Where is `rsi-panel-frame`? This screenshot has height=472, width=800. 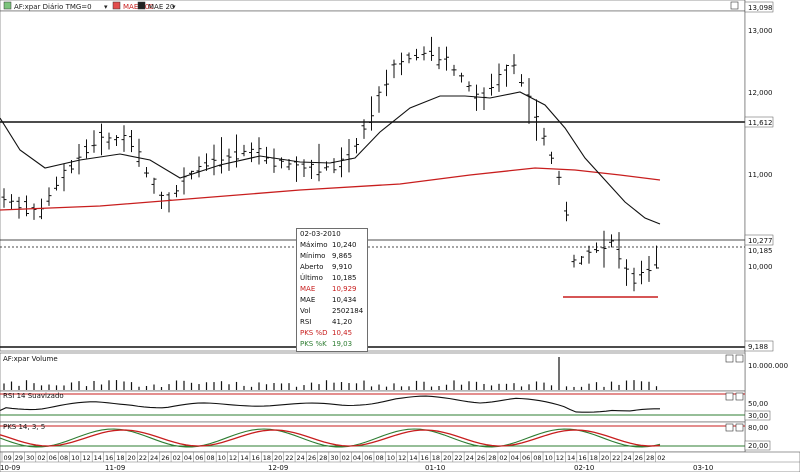
rsi-panel-frame is located at coordinates (373, 406).